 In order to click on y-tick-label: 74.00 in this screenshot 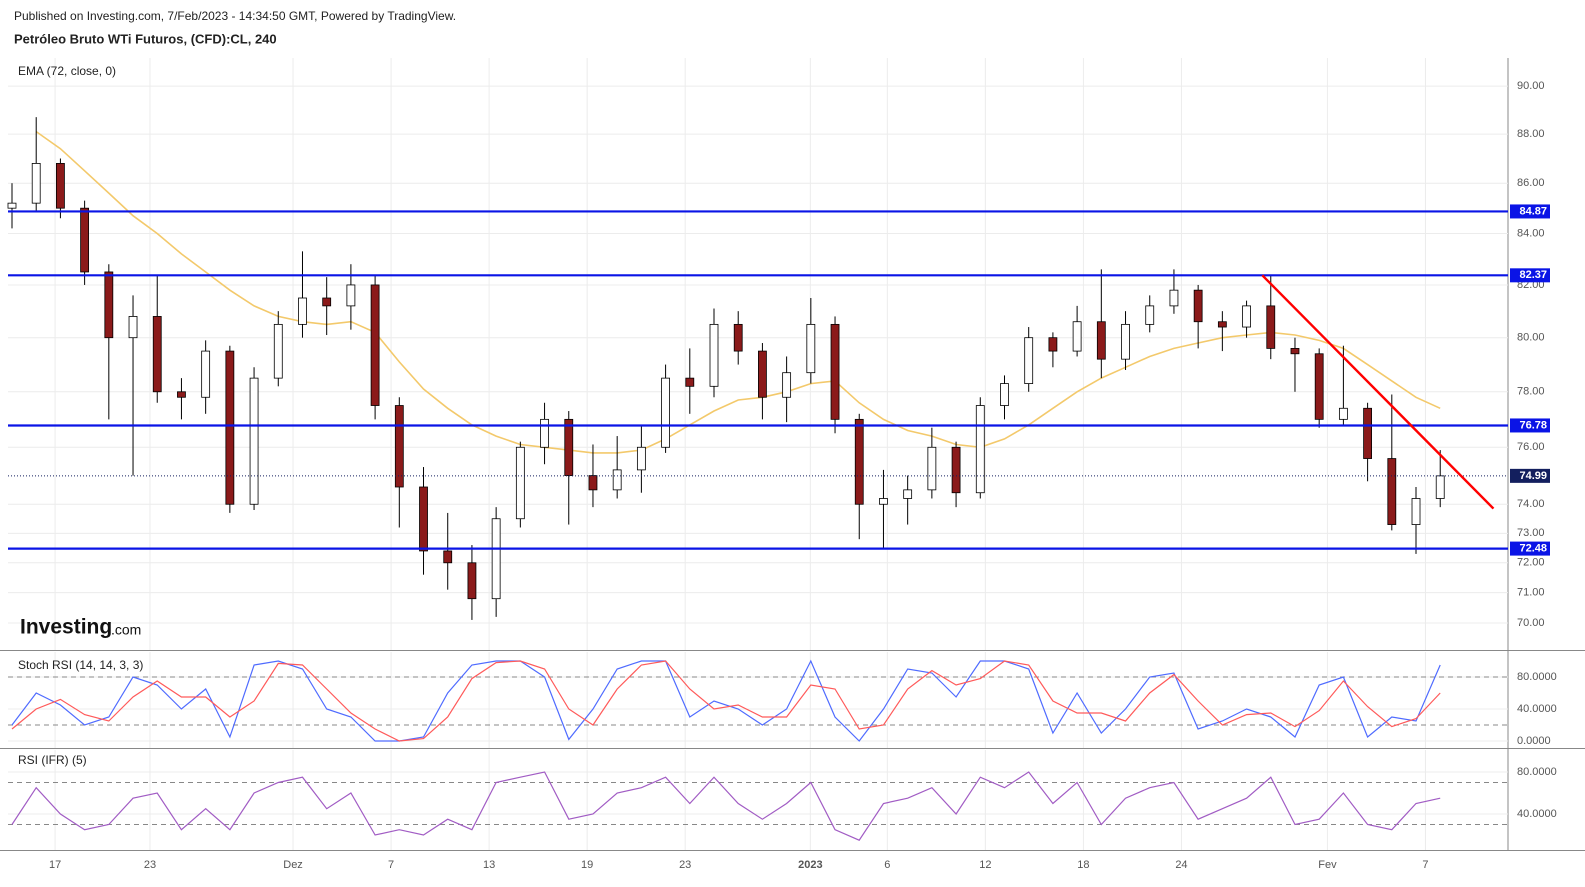, I will do `click(1531, 504)`.